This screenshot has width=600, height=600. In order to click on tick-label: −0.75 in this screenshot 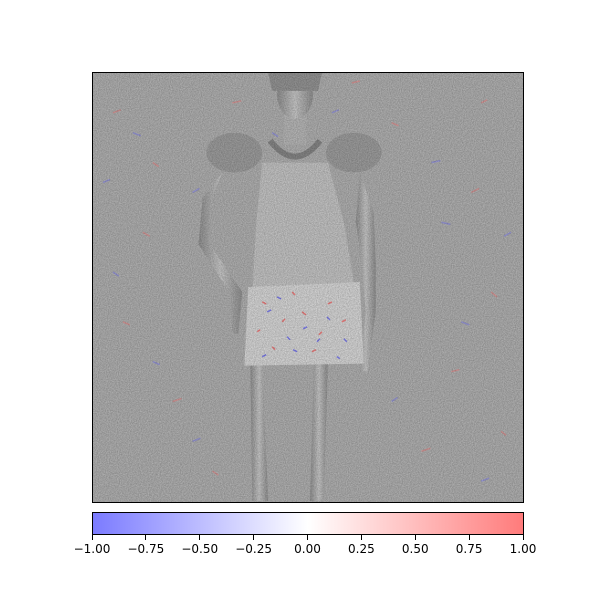, I will do `click(146, 549)`.